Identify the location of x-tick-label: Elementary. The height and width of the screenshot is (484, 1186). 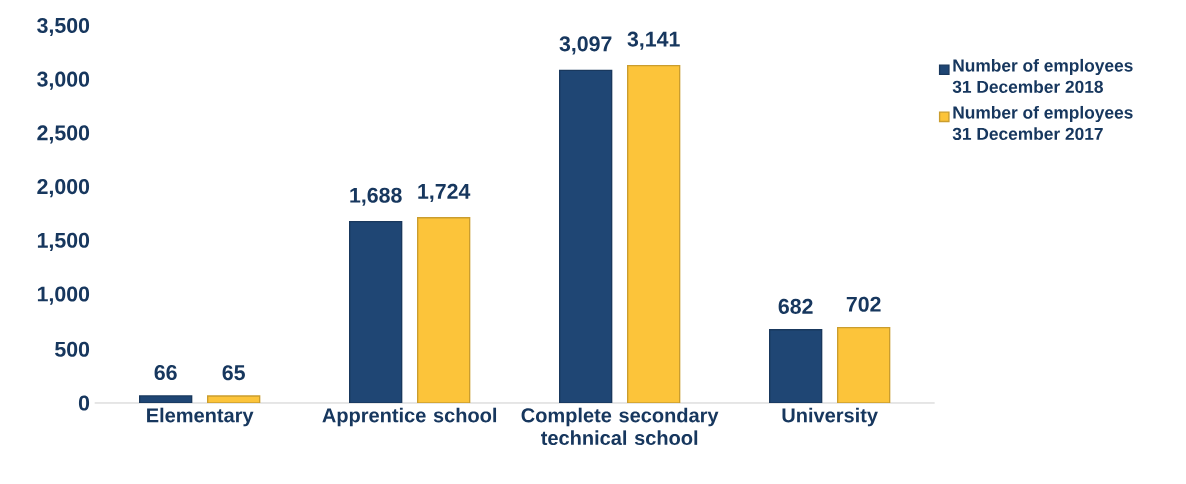
(200, 417).